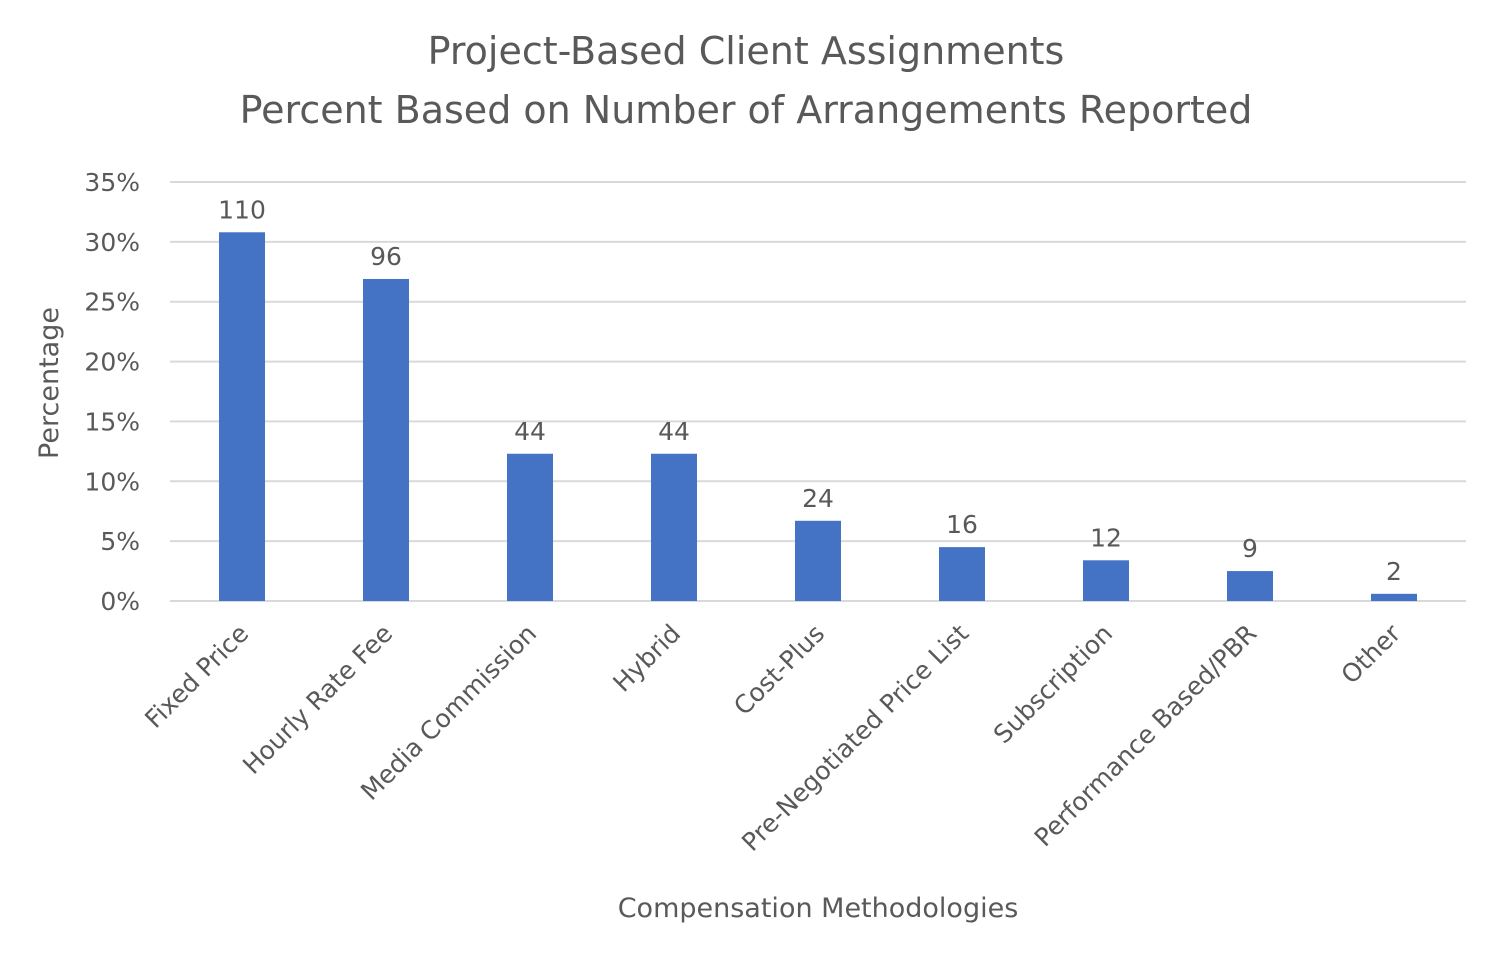 Image resolution: width=1498 pixels, height=968 pixels. Describe the element at coordinates (818, 908) in the screenshot. I see `x-axis-label: Compensation Methodologies` at that location.